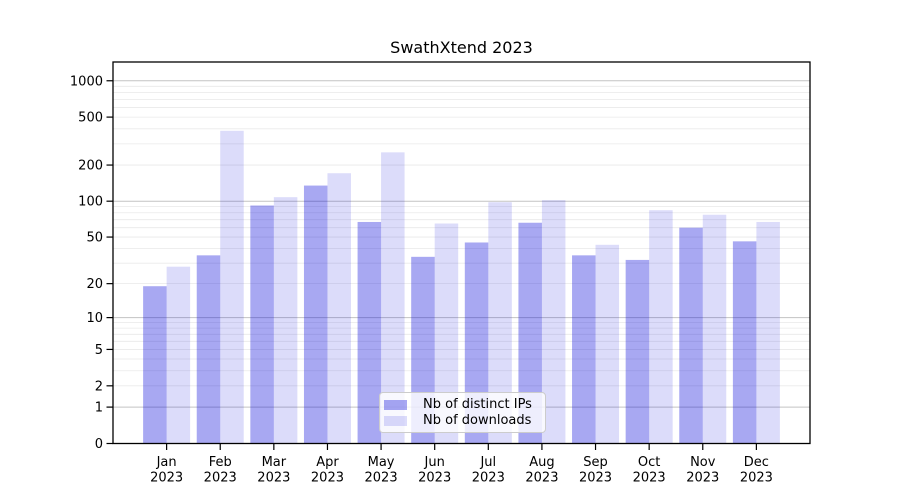 Image resolution: width=900 pixels, height=500 pixels. I want to click on x-tick-label: Jul 2023, so click(488, 470).